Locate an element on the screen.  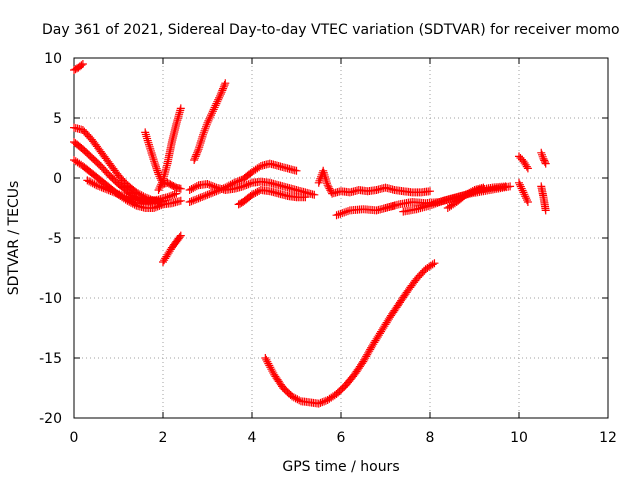
x-tick-label: 2 is located at coordinates (163, 438).